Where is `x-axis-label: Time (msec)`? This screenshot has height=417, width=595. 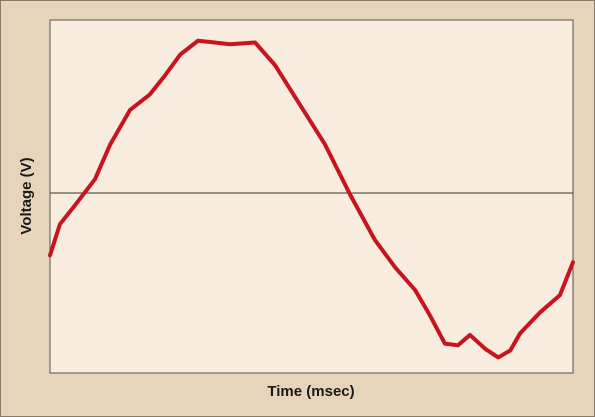
x-axis-label: Time (msec) is located at coordinates (310, 391).